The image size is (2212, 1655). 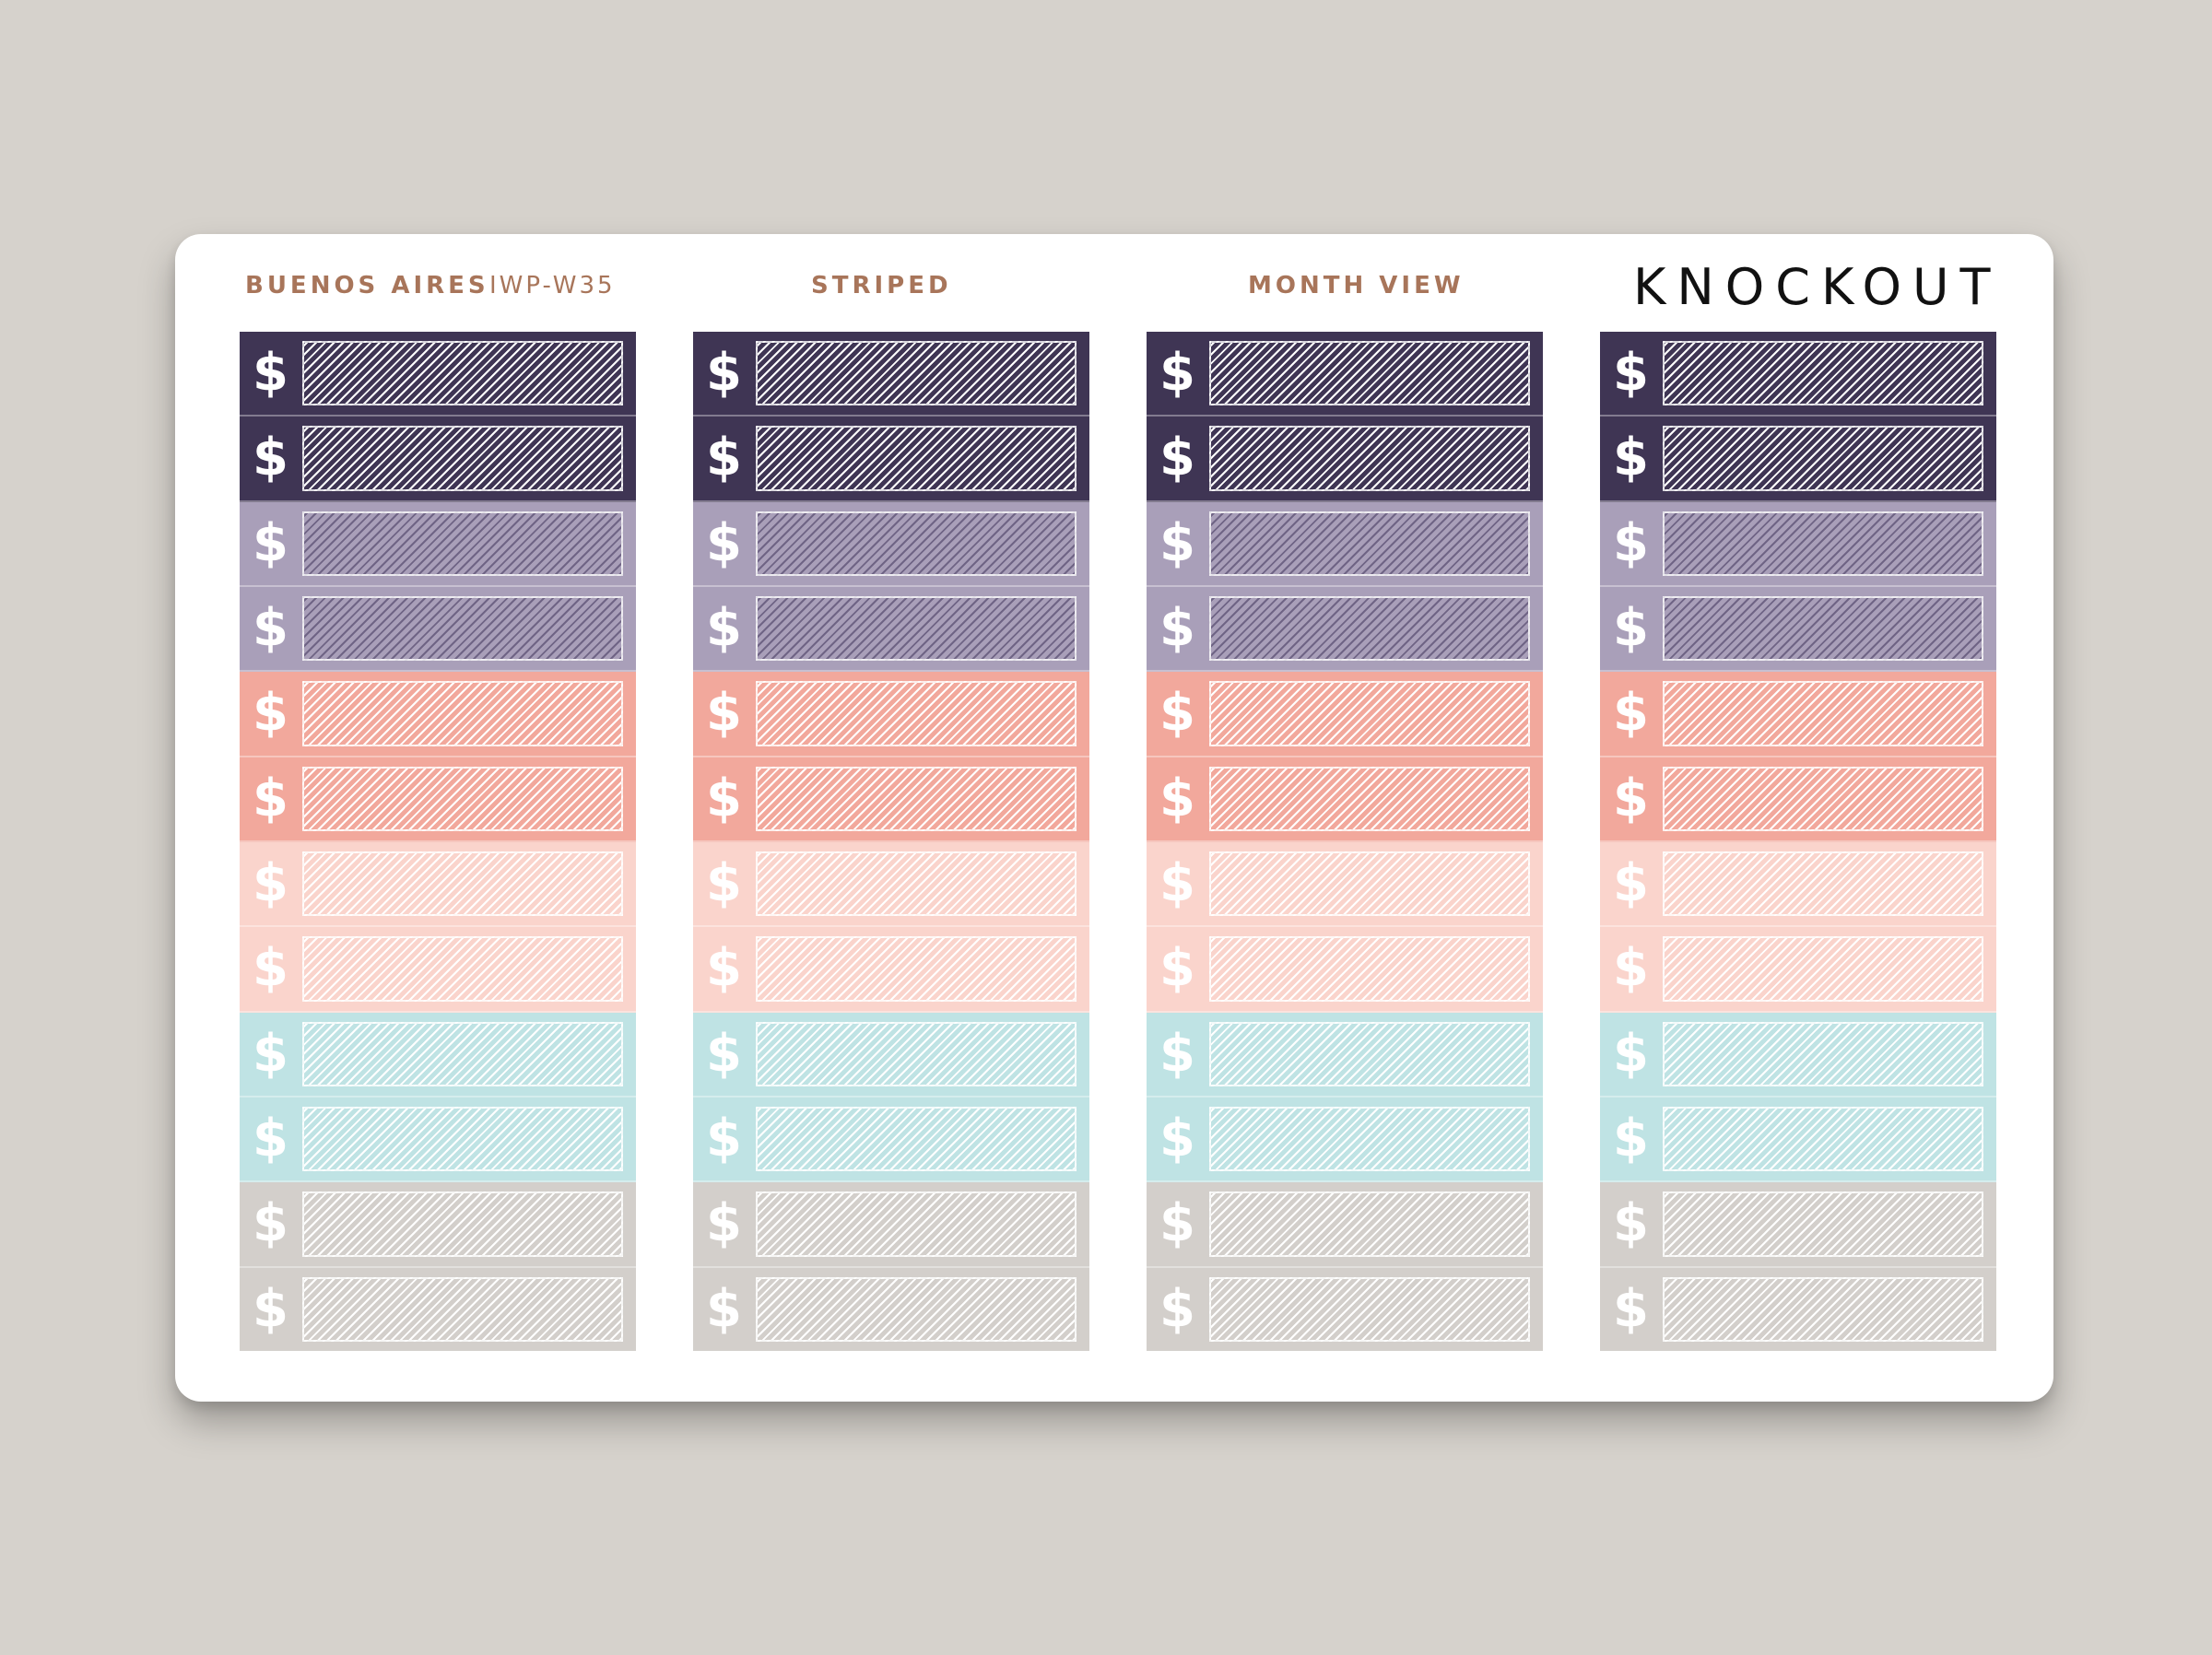 What do you see at coordinates (367, 285) in the screenshot?
I see `theme-label: BUENOS AIRES` at bounding box center [367, 285].